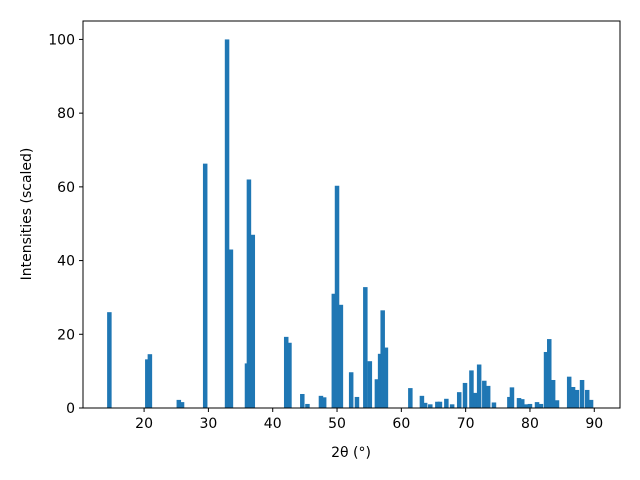 This screenshot has width=640, height=480. Describe the element at coordinates (401, 424) in the screenshot. I see `x-tick-label: 60` at that location.